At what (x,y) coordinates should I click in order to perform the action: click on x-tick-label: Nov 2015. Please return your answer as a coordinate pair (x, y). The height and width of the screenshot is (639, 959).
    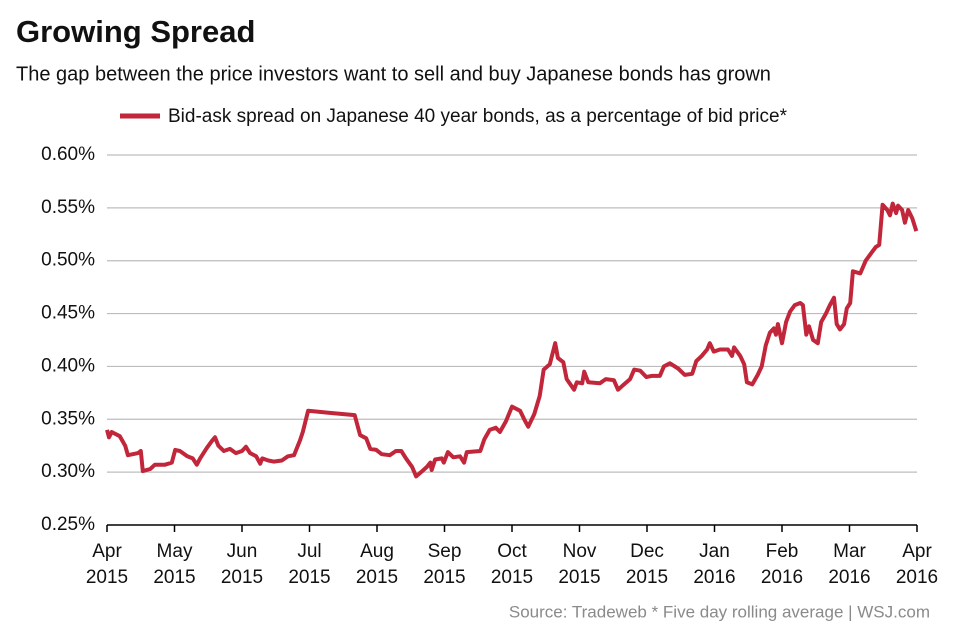
    Looking at the image, I should click on (579, 564).